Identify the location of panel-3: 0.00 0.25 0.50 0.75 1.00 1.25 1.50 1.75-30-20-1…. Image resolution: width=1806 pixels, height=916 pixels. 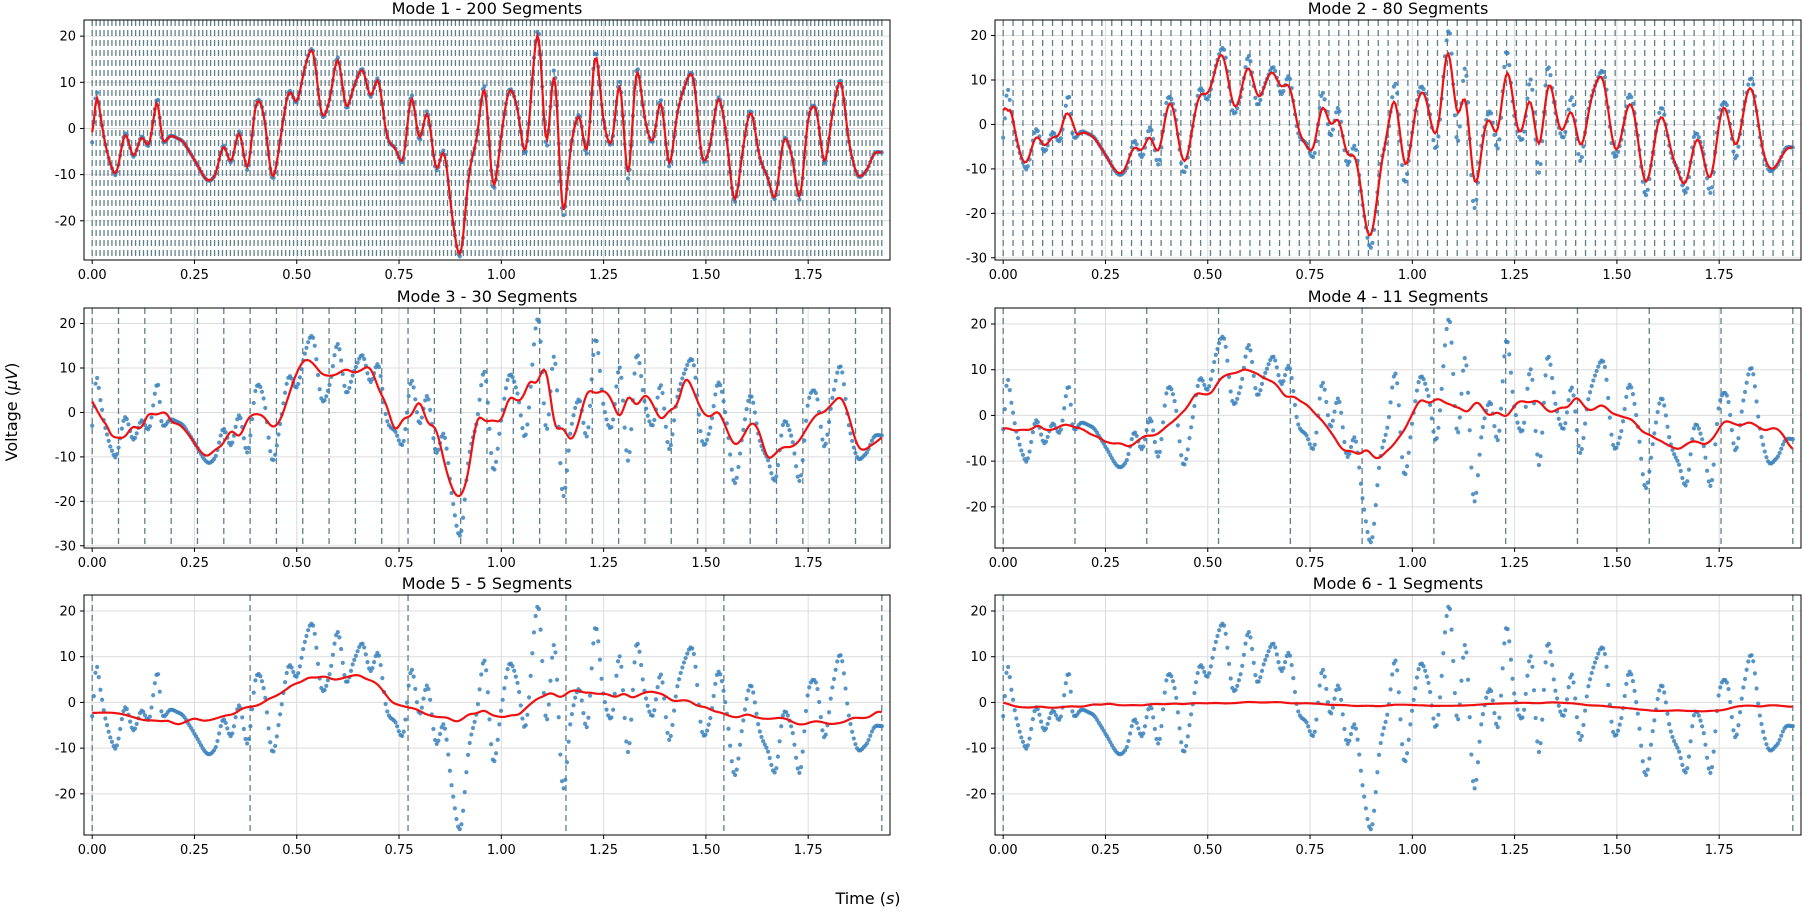
(473, 429).